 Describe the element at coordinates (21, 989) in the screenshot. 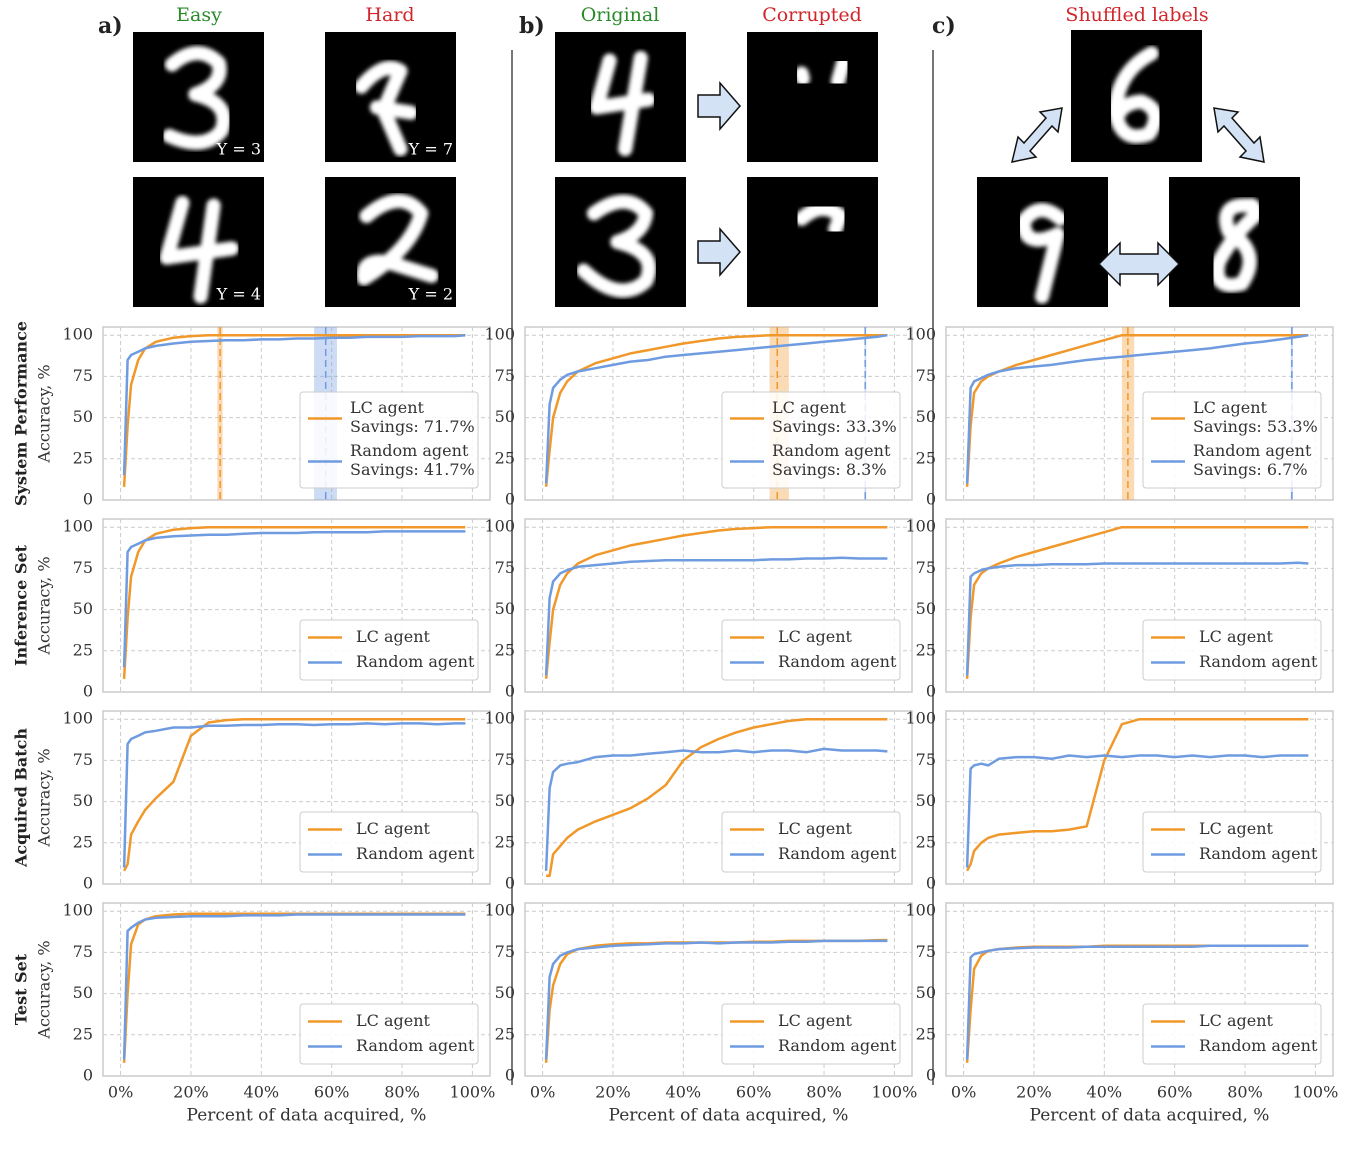

I see `row-title: Test Set` at that location.